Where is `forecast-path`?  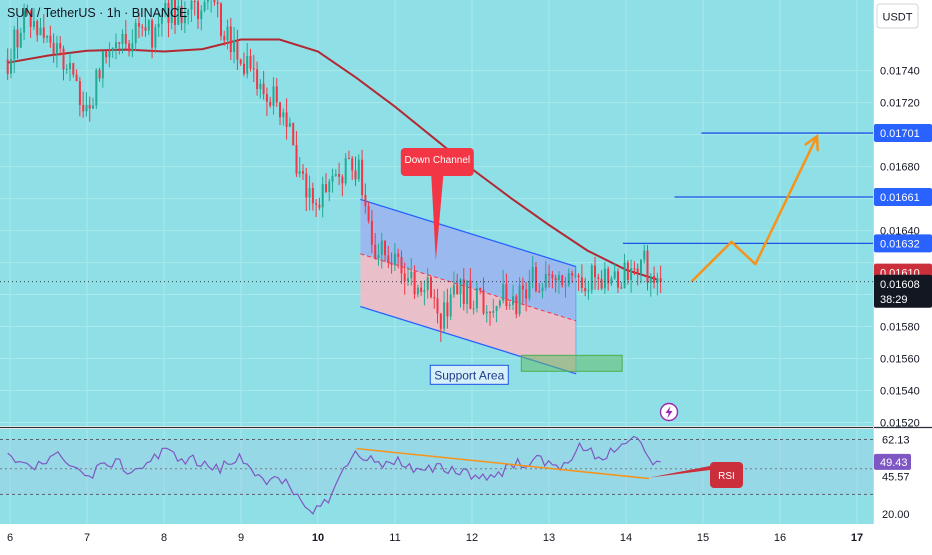
forecast-path is located at coordinates (754, 209).